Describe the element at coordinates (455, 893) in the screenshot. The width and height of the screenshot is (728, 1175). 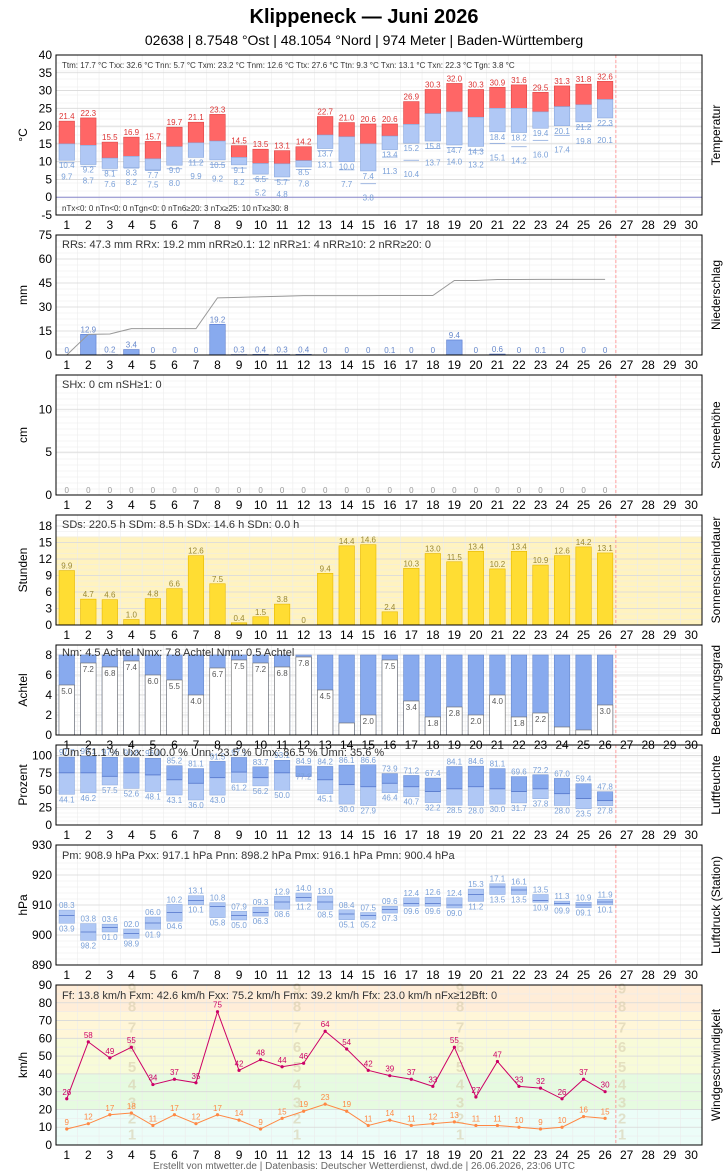
I see `pressure-max-label: 12.4` at that location.